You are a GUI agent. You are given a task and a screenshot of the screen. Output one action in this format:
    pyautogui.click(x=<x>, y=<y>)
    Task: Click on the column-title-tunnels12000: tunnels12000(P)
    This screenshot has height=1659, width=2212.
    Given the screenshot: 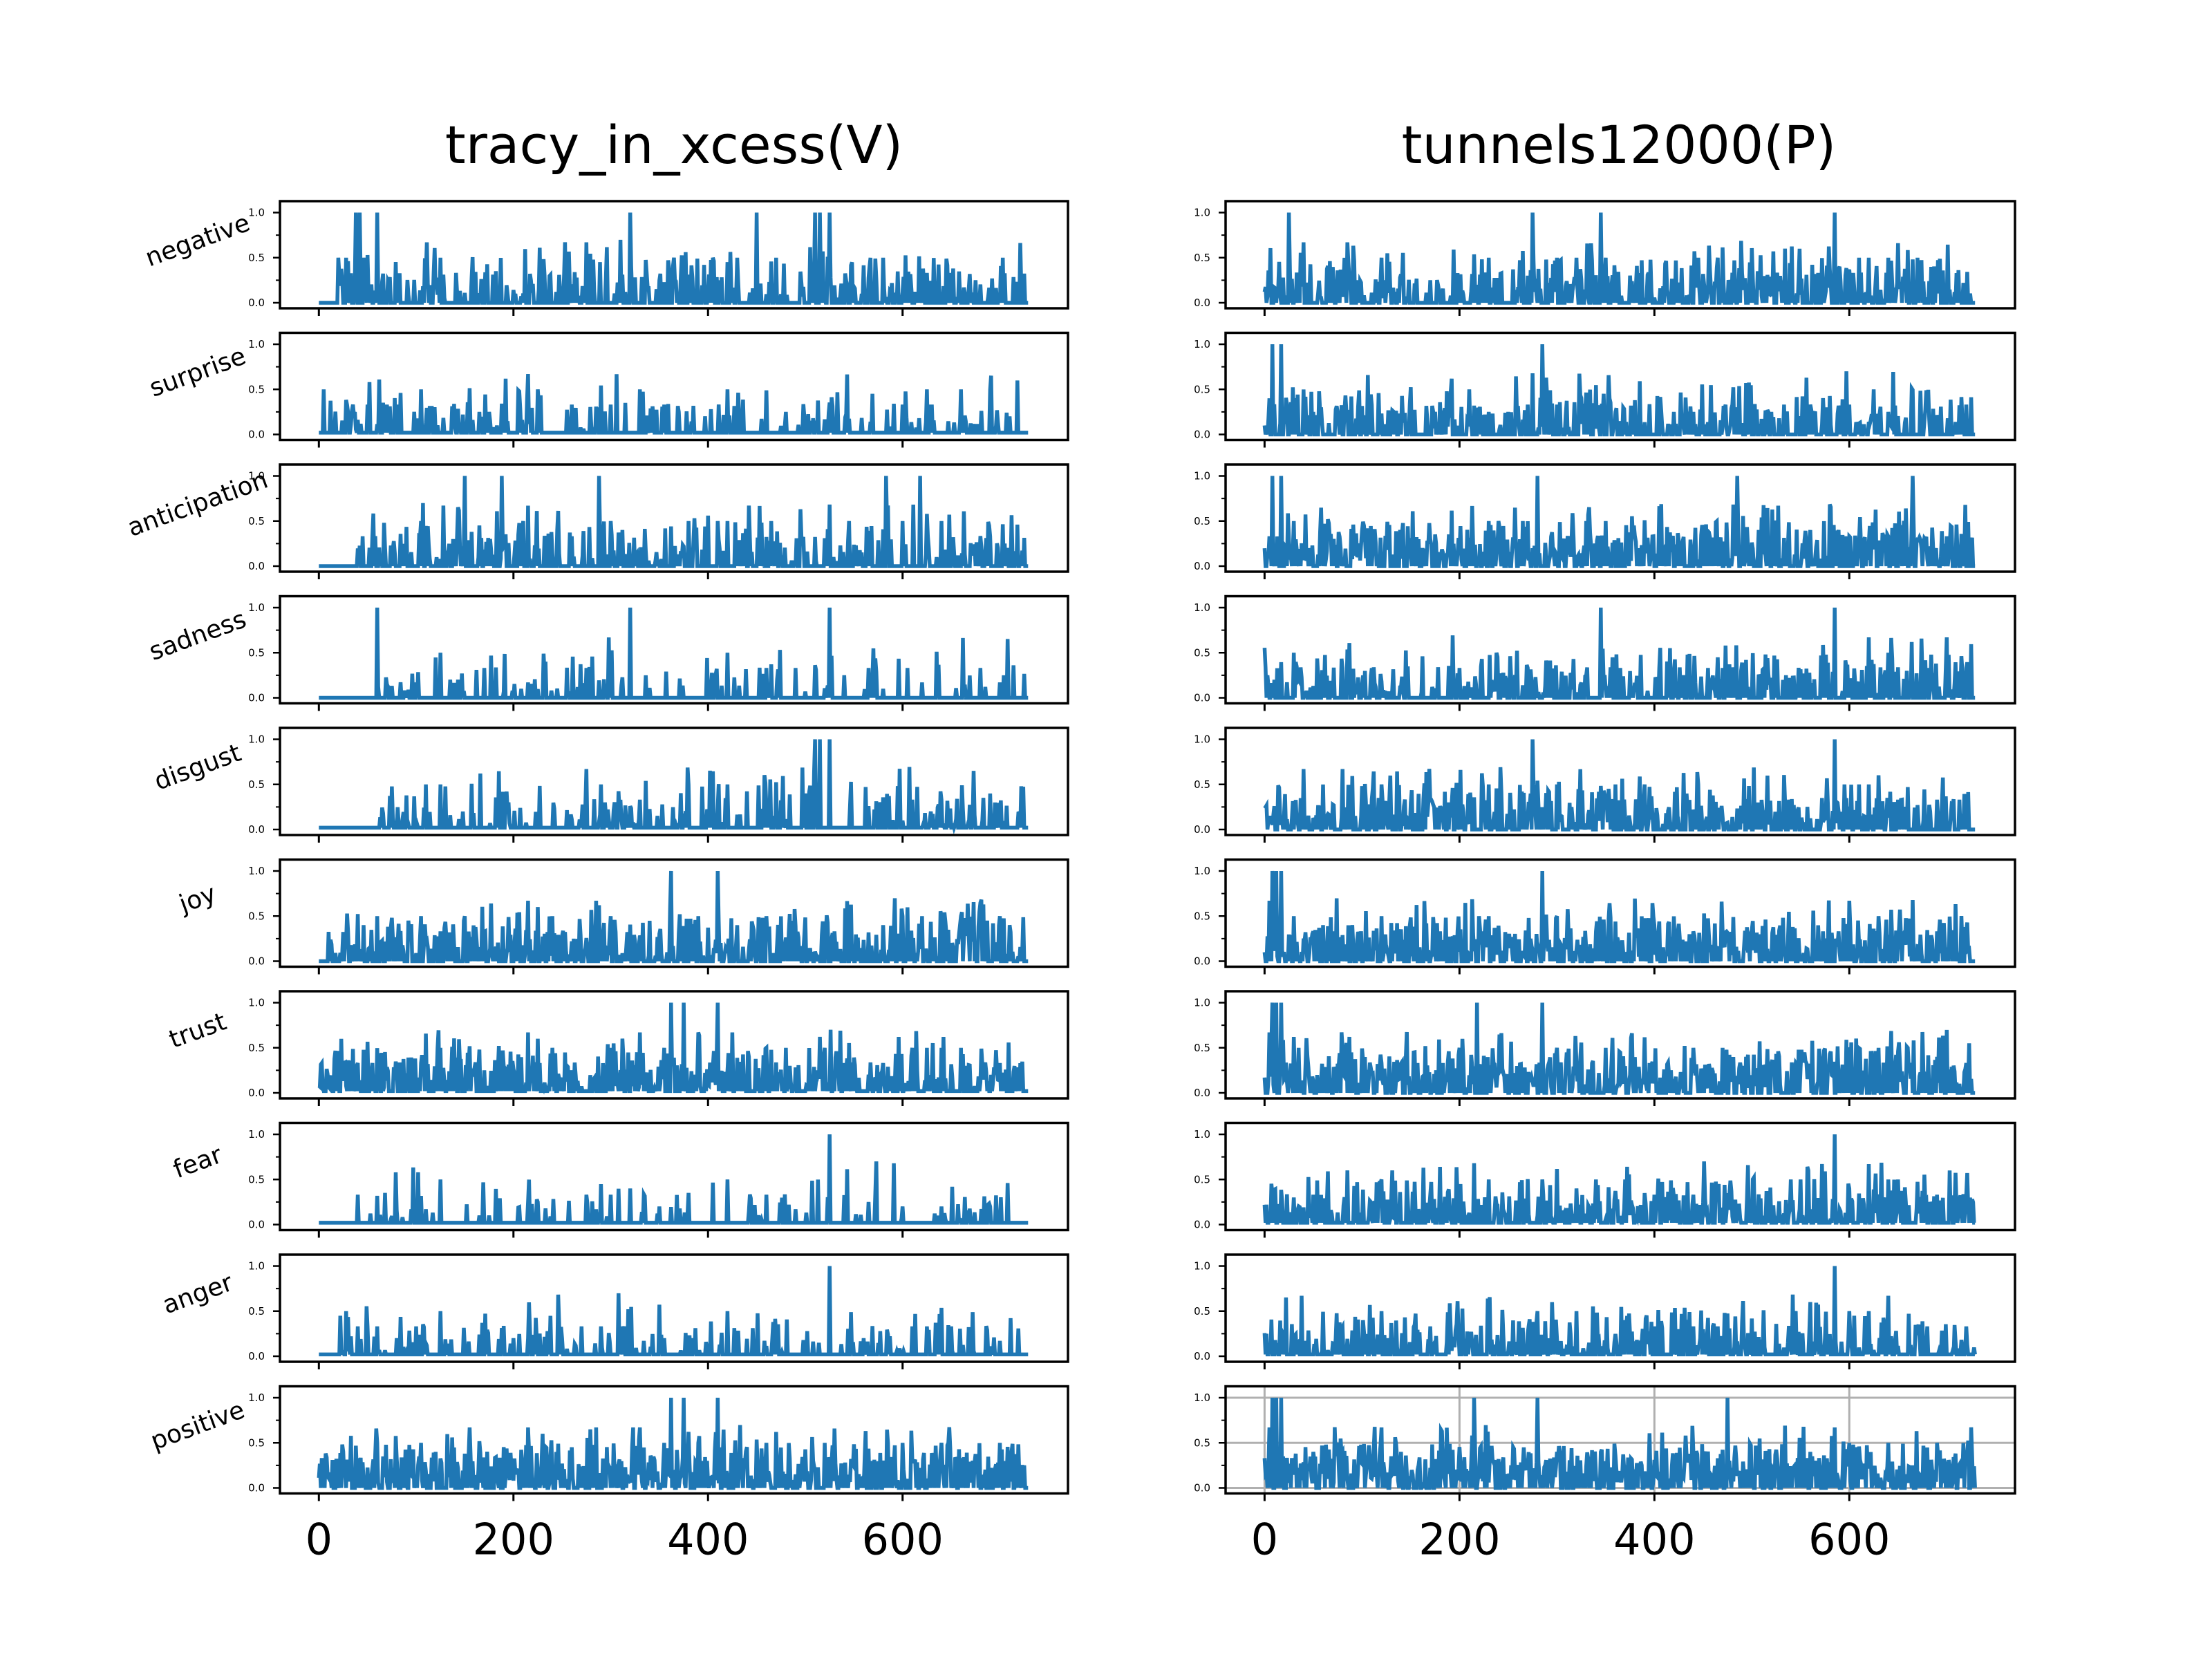 What is the action you would take?
    pyautogui.click(x=1619, y=145)
    